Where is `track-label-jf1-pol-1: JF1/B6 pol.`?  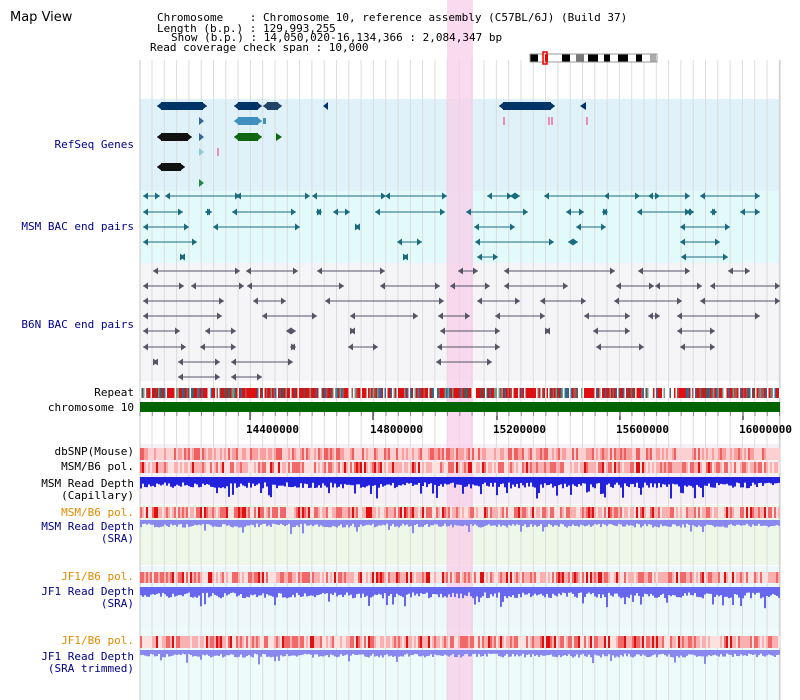
track-label-jf1-pol-1: JF1/B6 pol. is located at coordinates (97, 576).